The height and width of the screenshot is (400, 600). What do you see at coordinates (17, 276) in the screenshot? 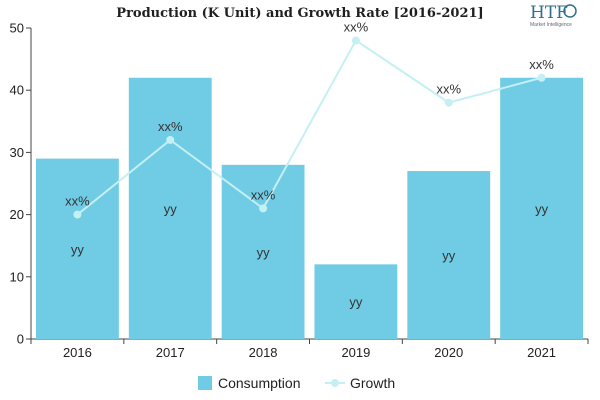
I see `y-tick-label: 10` at bounding box center [17, 276].